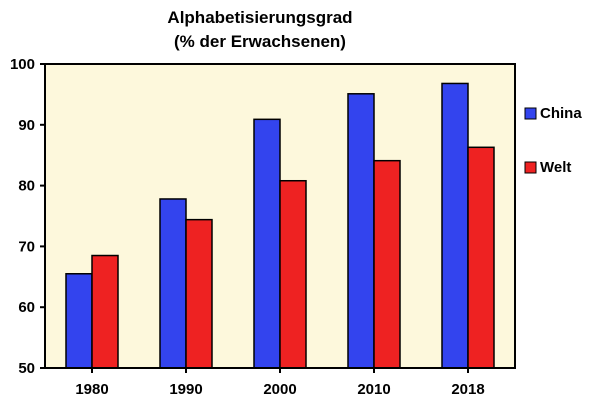 Image resolution: width=600 pixels, height=409 pixels. Describe the element at coordinates (199, 293) in the screenshot. I see `bar-welt-1990` at that location.